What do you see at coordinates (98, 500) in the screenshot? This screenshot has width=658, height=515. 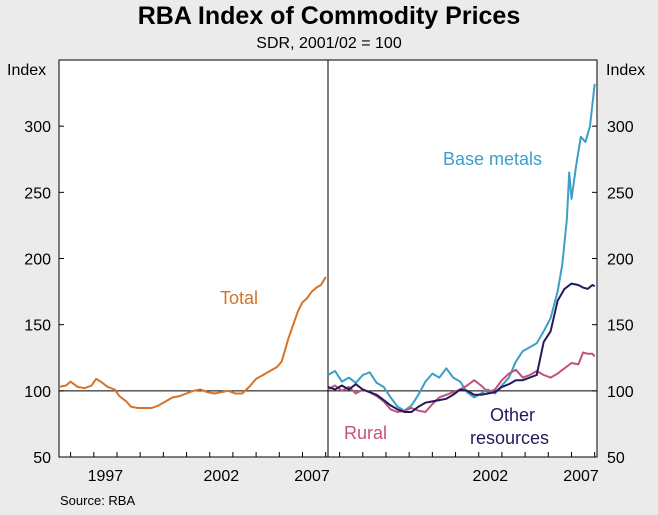 I see `chart-source: Source: RBA` at bounding box center [98, 500].